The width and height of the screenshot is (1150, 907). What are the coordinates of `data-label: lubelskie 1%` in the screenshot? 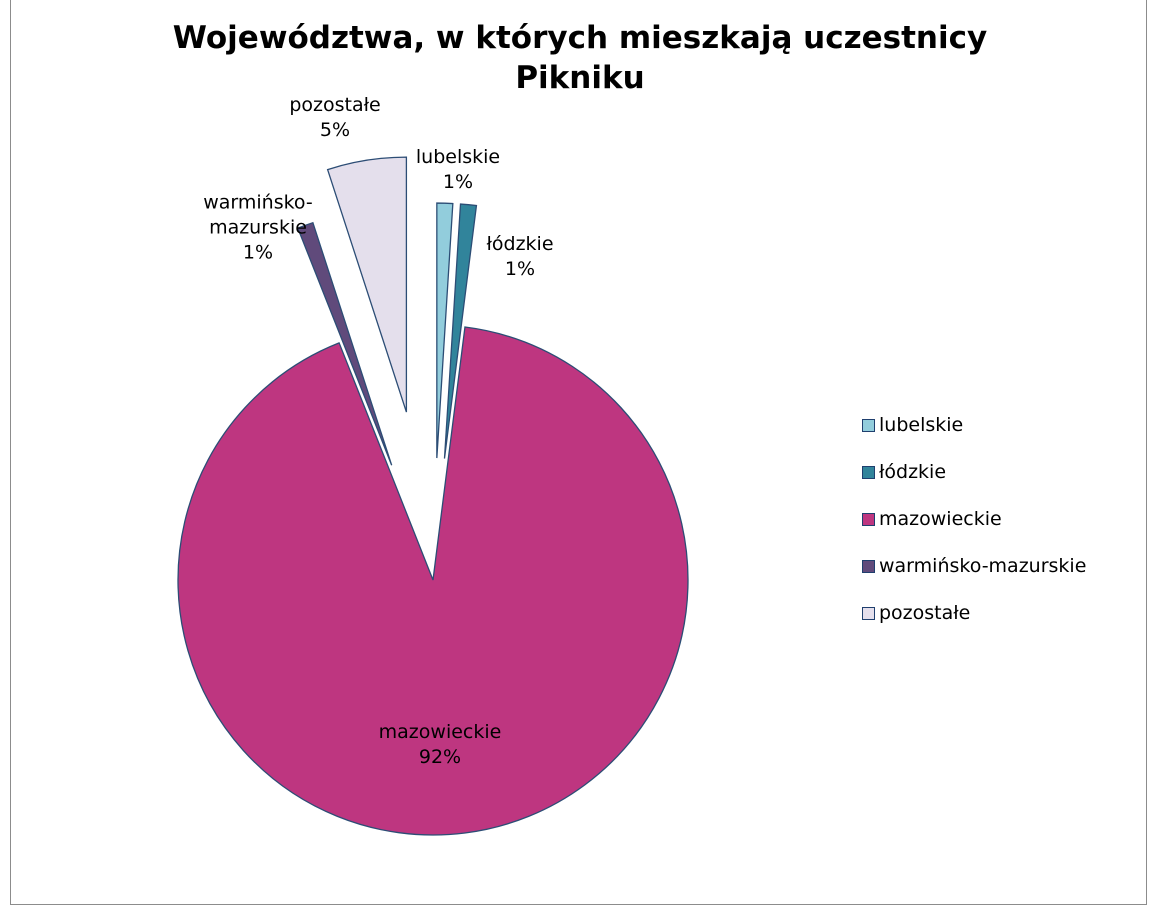 It's located at (458, 170).